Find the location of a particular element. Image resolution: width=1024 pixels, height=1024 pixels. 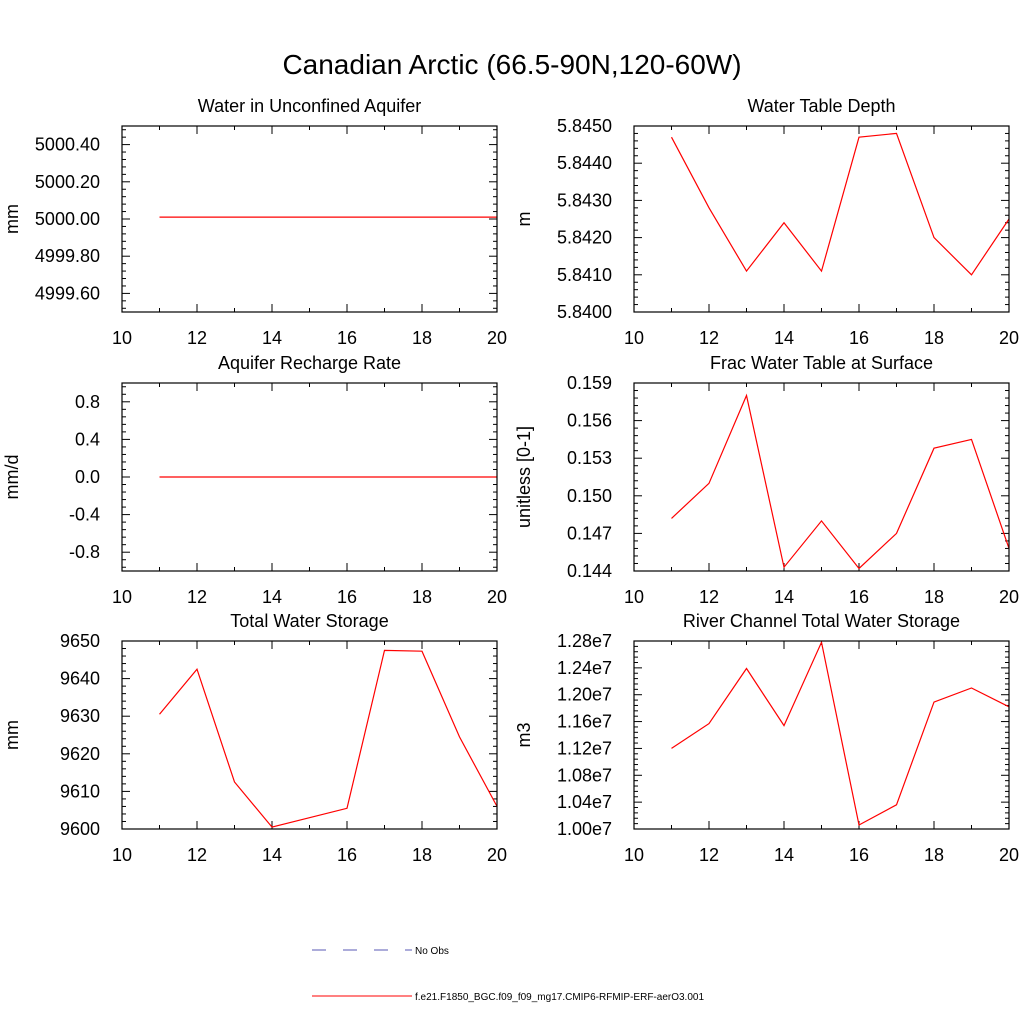

y-tick-label: 5.8410 is located at coordinates (584, 275).